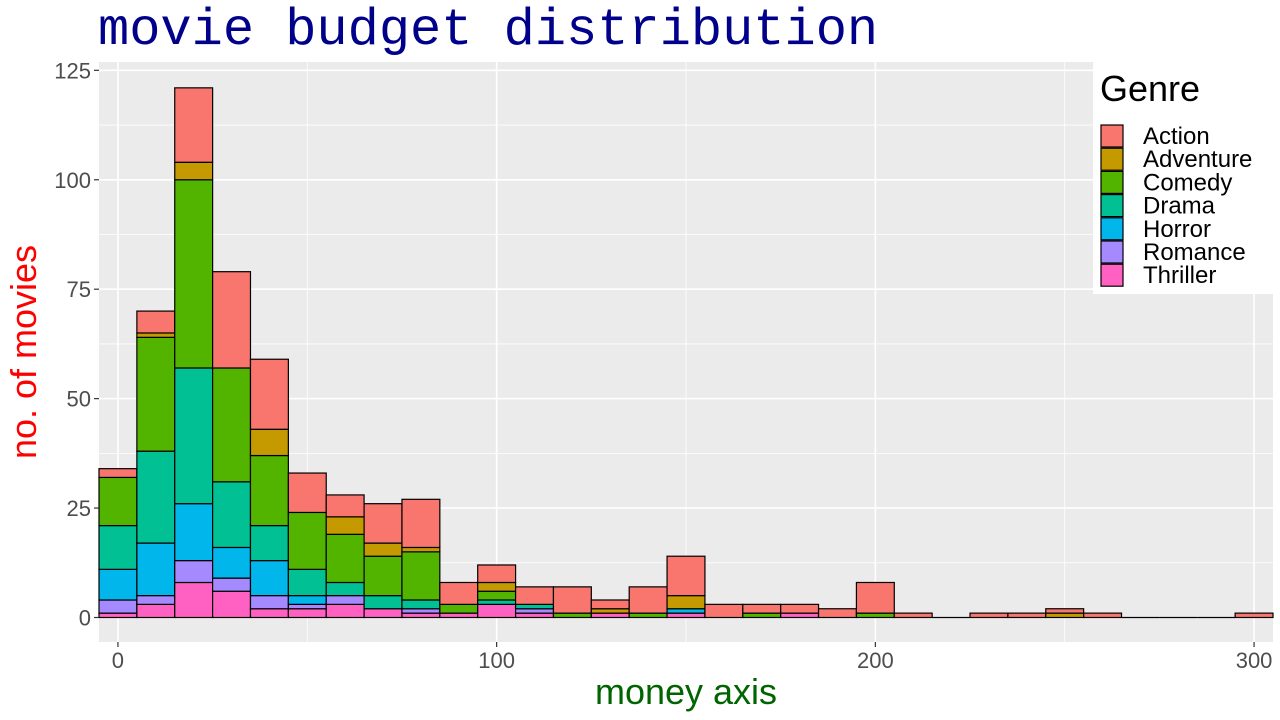 This screenshot has width=1280, height=720. I want to click on legend-swatch-adventure, so click(1112, 159).